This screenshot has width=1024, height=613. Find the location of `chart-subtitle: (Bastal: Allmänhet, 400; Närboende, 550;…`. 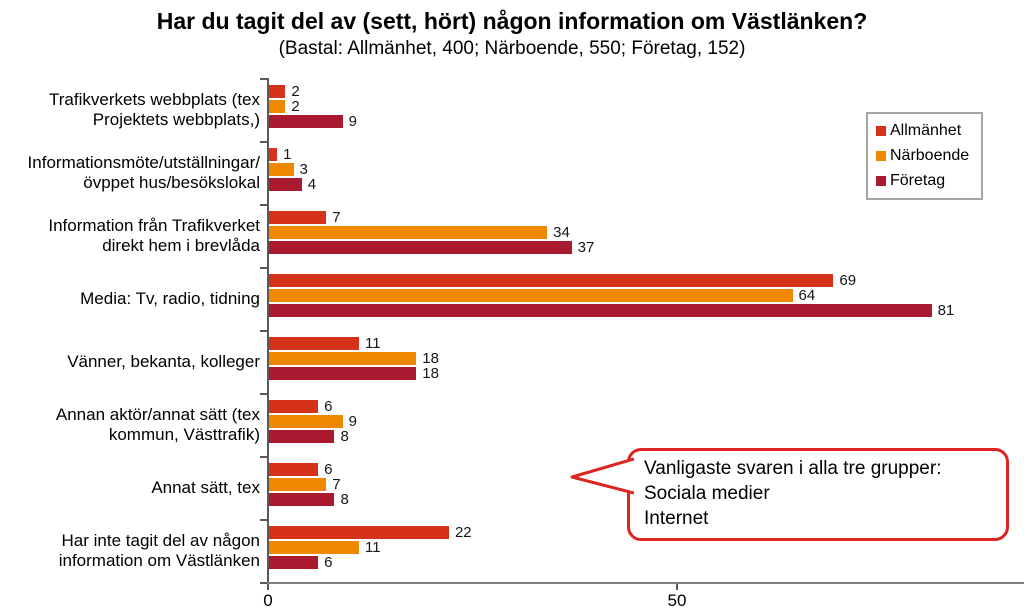

chart-subtitle: (Bastal: Allmänhet, 400; Närboende, 550;… is located at coordinates (512, 48).